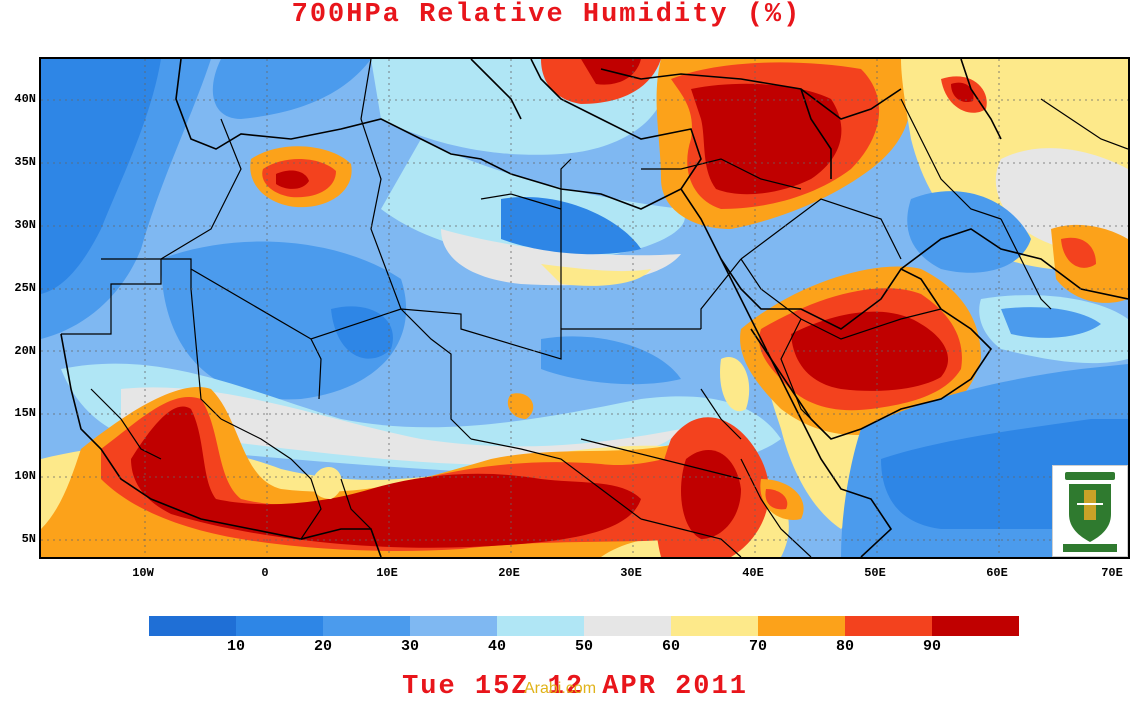 The width and height of the screenshot is (1133, 702). What do you see at coordinates (28, 539) in the screenshot?
I see `lat-label-5n: 5N` at bounding box center [28, 539].